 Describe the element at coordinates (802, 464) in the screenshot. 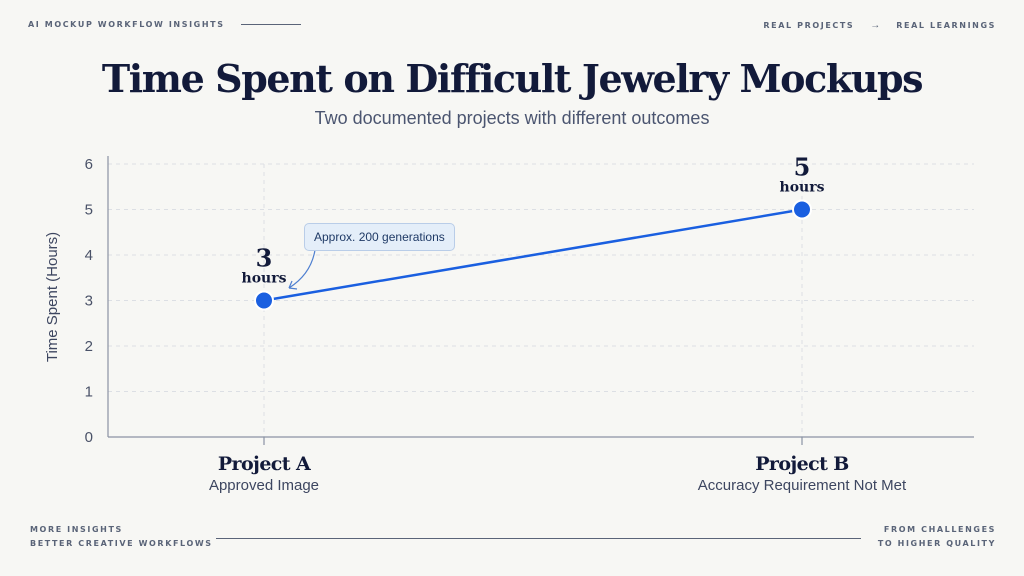

I see `x-category-name: Project B` at that location.